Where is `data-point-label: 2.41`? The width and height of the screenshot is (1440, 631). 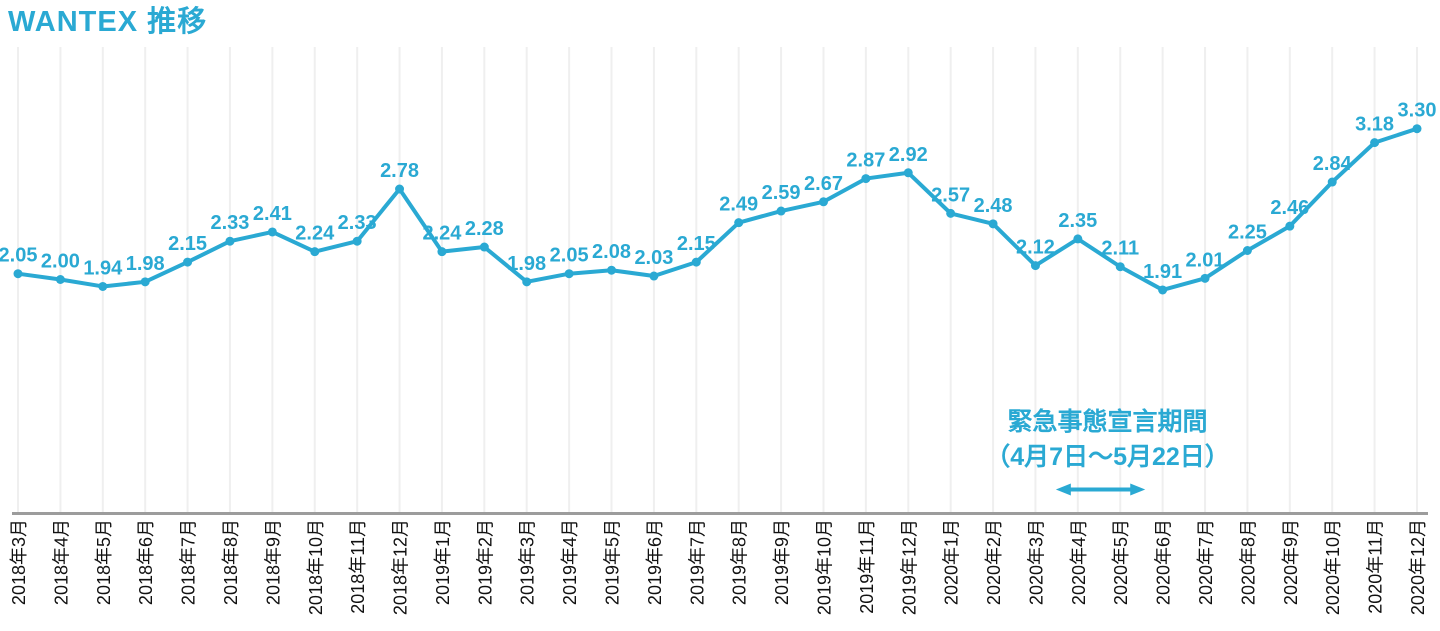 data-point-label: 2.41 is located at coordinates (272, 214).